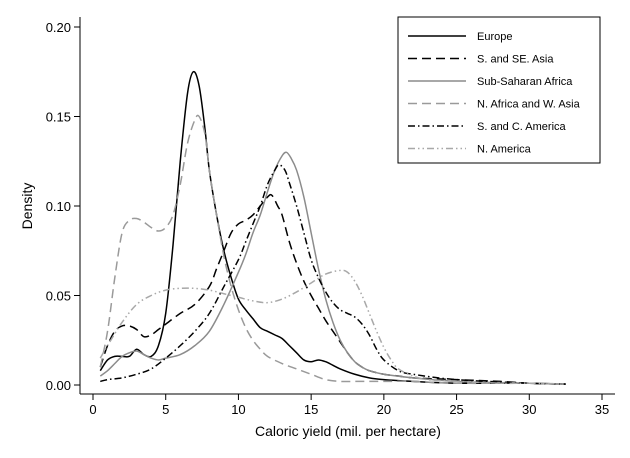  Describe the element at coordinates (58, 296) in the screenshot. I see `y-tick-label: 0.05` at that location.